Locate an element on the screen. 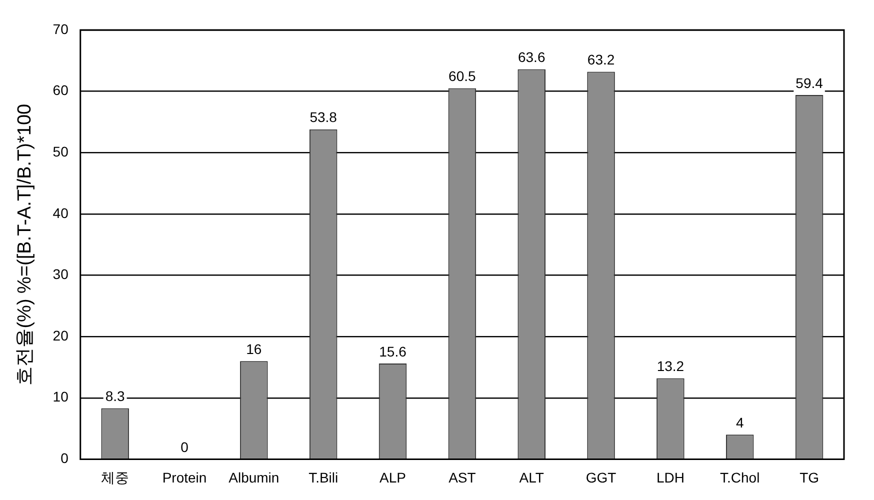 The image size is (874, 500). y-tick-label: 70 is located at coordinates (60, 28).